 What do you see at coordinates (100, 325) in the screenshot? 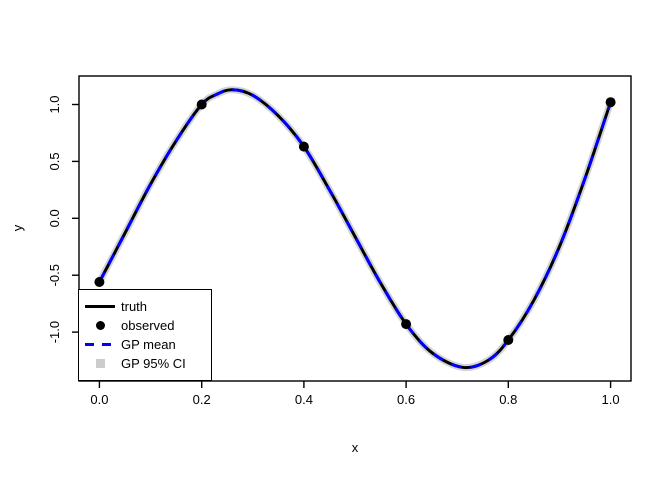
I see `observed-point-icon` at bounding box center [100, 325].